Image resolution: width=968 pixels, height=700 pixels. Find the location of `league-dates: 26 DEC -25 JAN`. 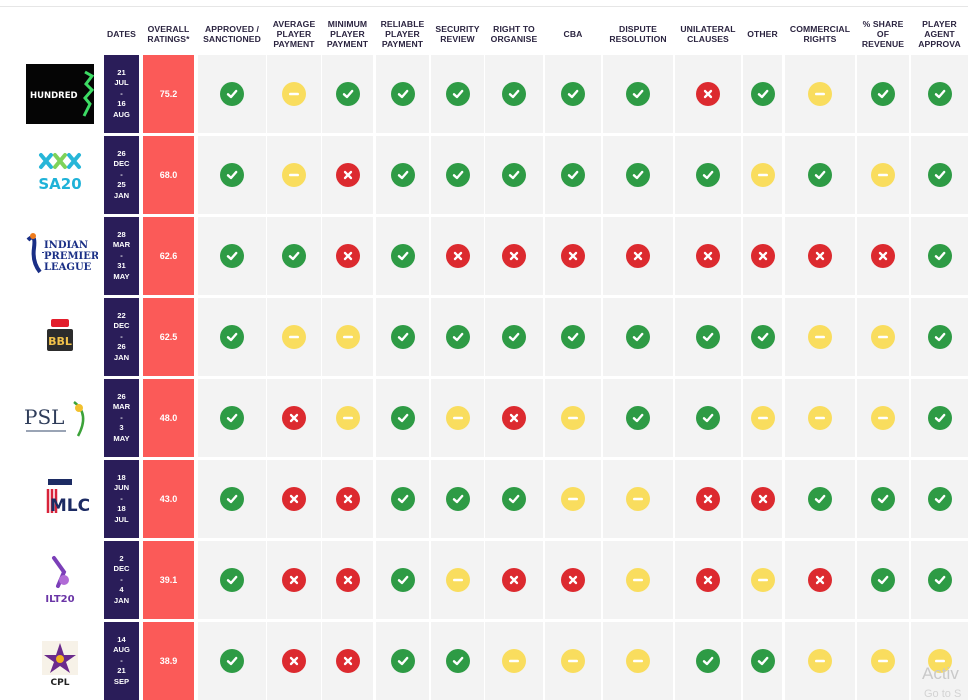

league-dates: 26 DEC -25 JAN is located at coordinates (121, 175).